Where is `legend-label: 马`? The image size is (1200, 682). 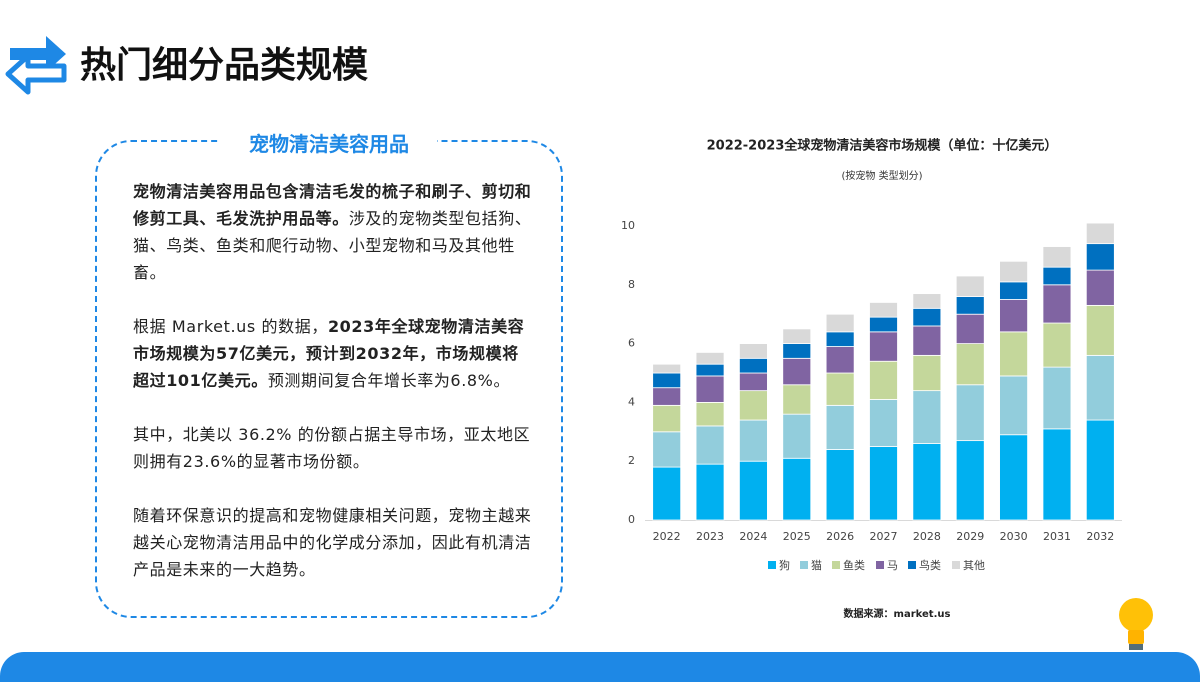
legend-label: 马 is located at coordinates (892, 565).